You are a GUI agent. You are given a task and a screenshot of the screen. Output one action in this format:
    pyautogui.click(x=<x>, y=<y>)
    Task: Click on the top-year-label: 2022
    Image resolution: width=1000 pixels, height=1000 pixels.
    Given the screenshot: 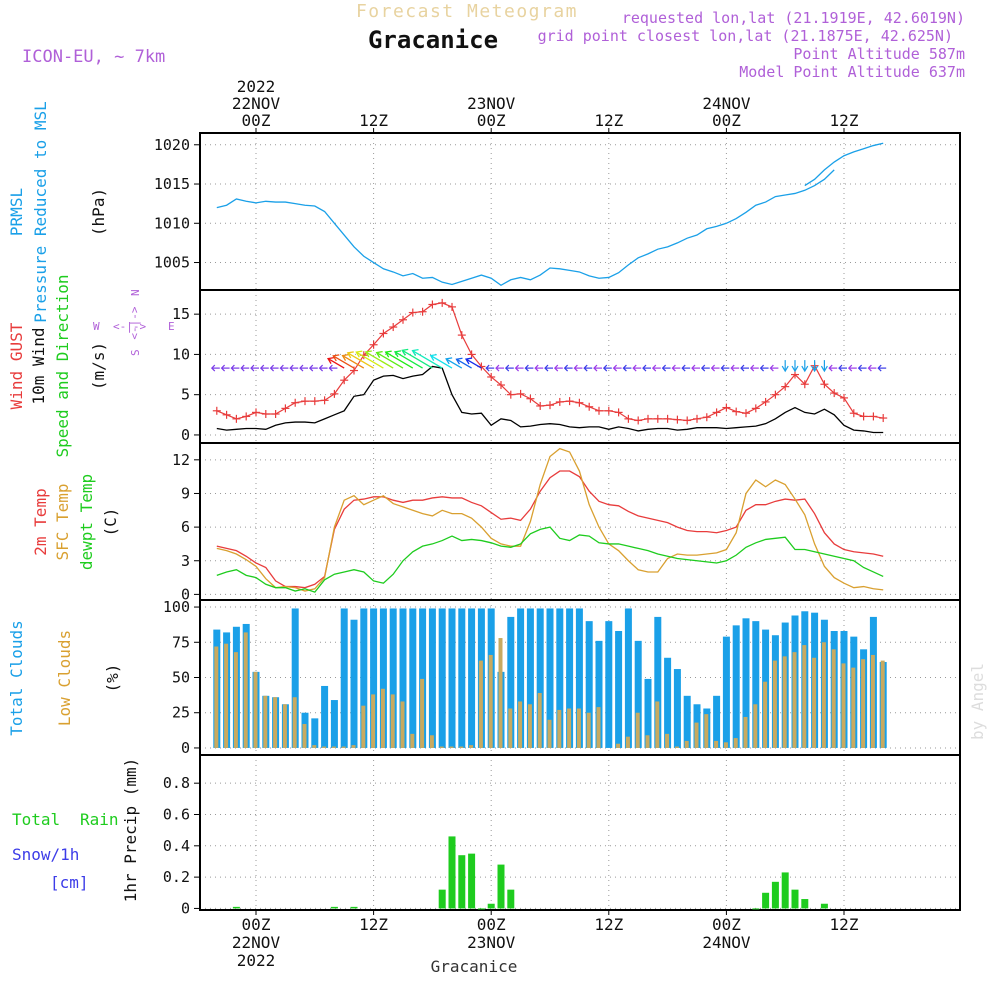 What is the action you would take?
    pyautogui.click(x=256, y=86)
    